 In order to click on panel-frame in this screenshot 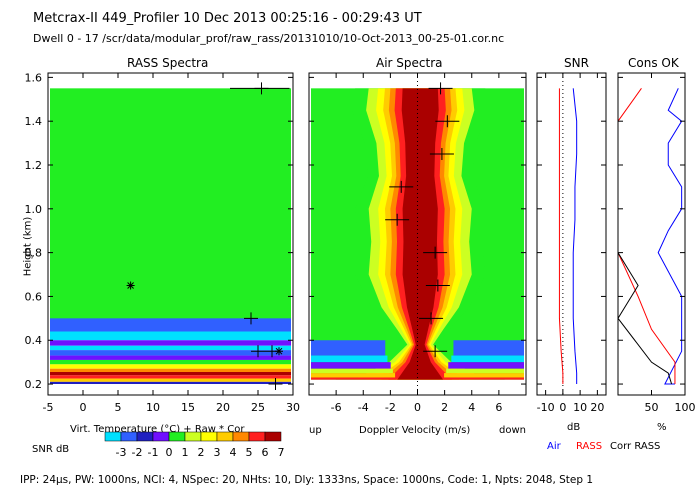, I will do `click(651, 234)`.